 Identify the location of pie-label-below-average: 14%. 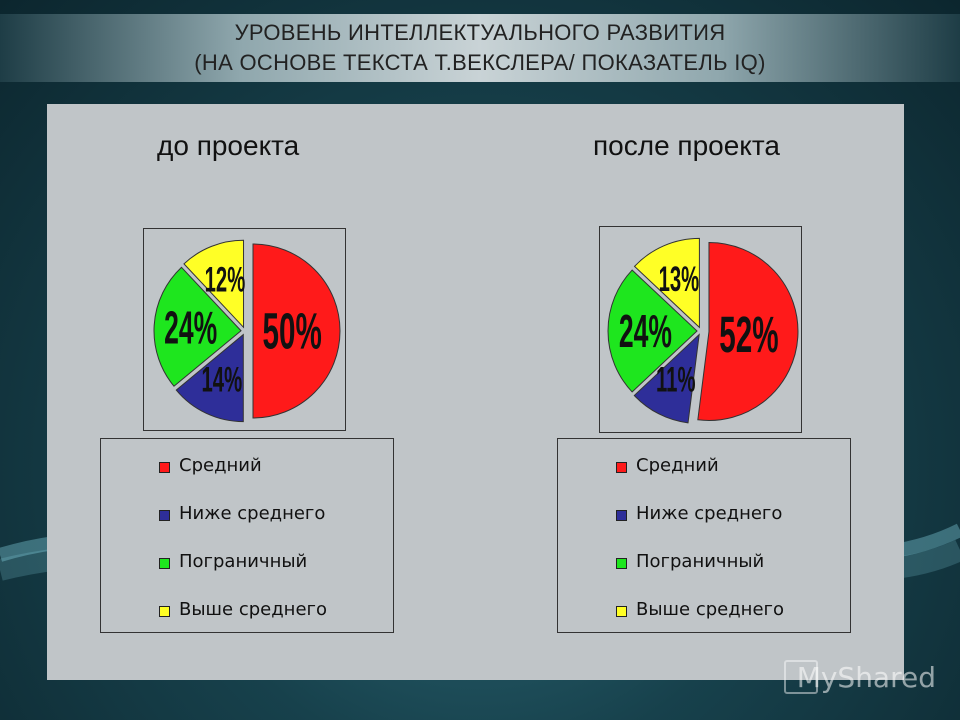
(222, 380).